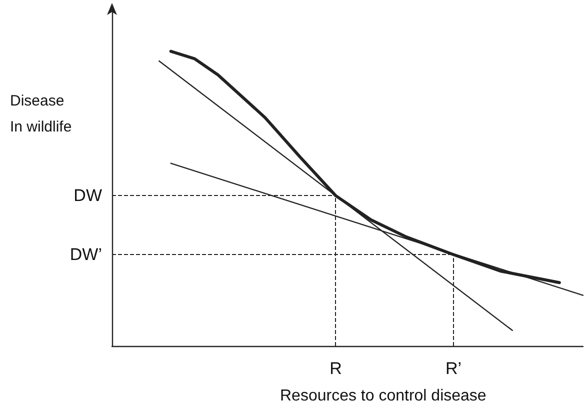 The width and height of the screenshot is (586, 414). What do you see at coordinates (41, 114) in the screenshot?
I see `y-axis-title: Disease In wildlife` at bounding box center [41, 114].